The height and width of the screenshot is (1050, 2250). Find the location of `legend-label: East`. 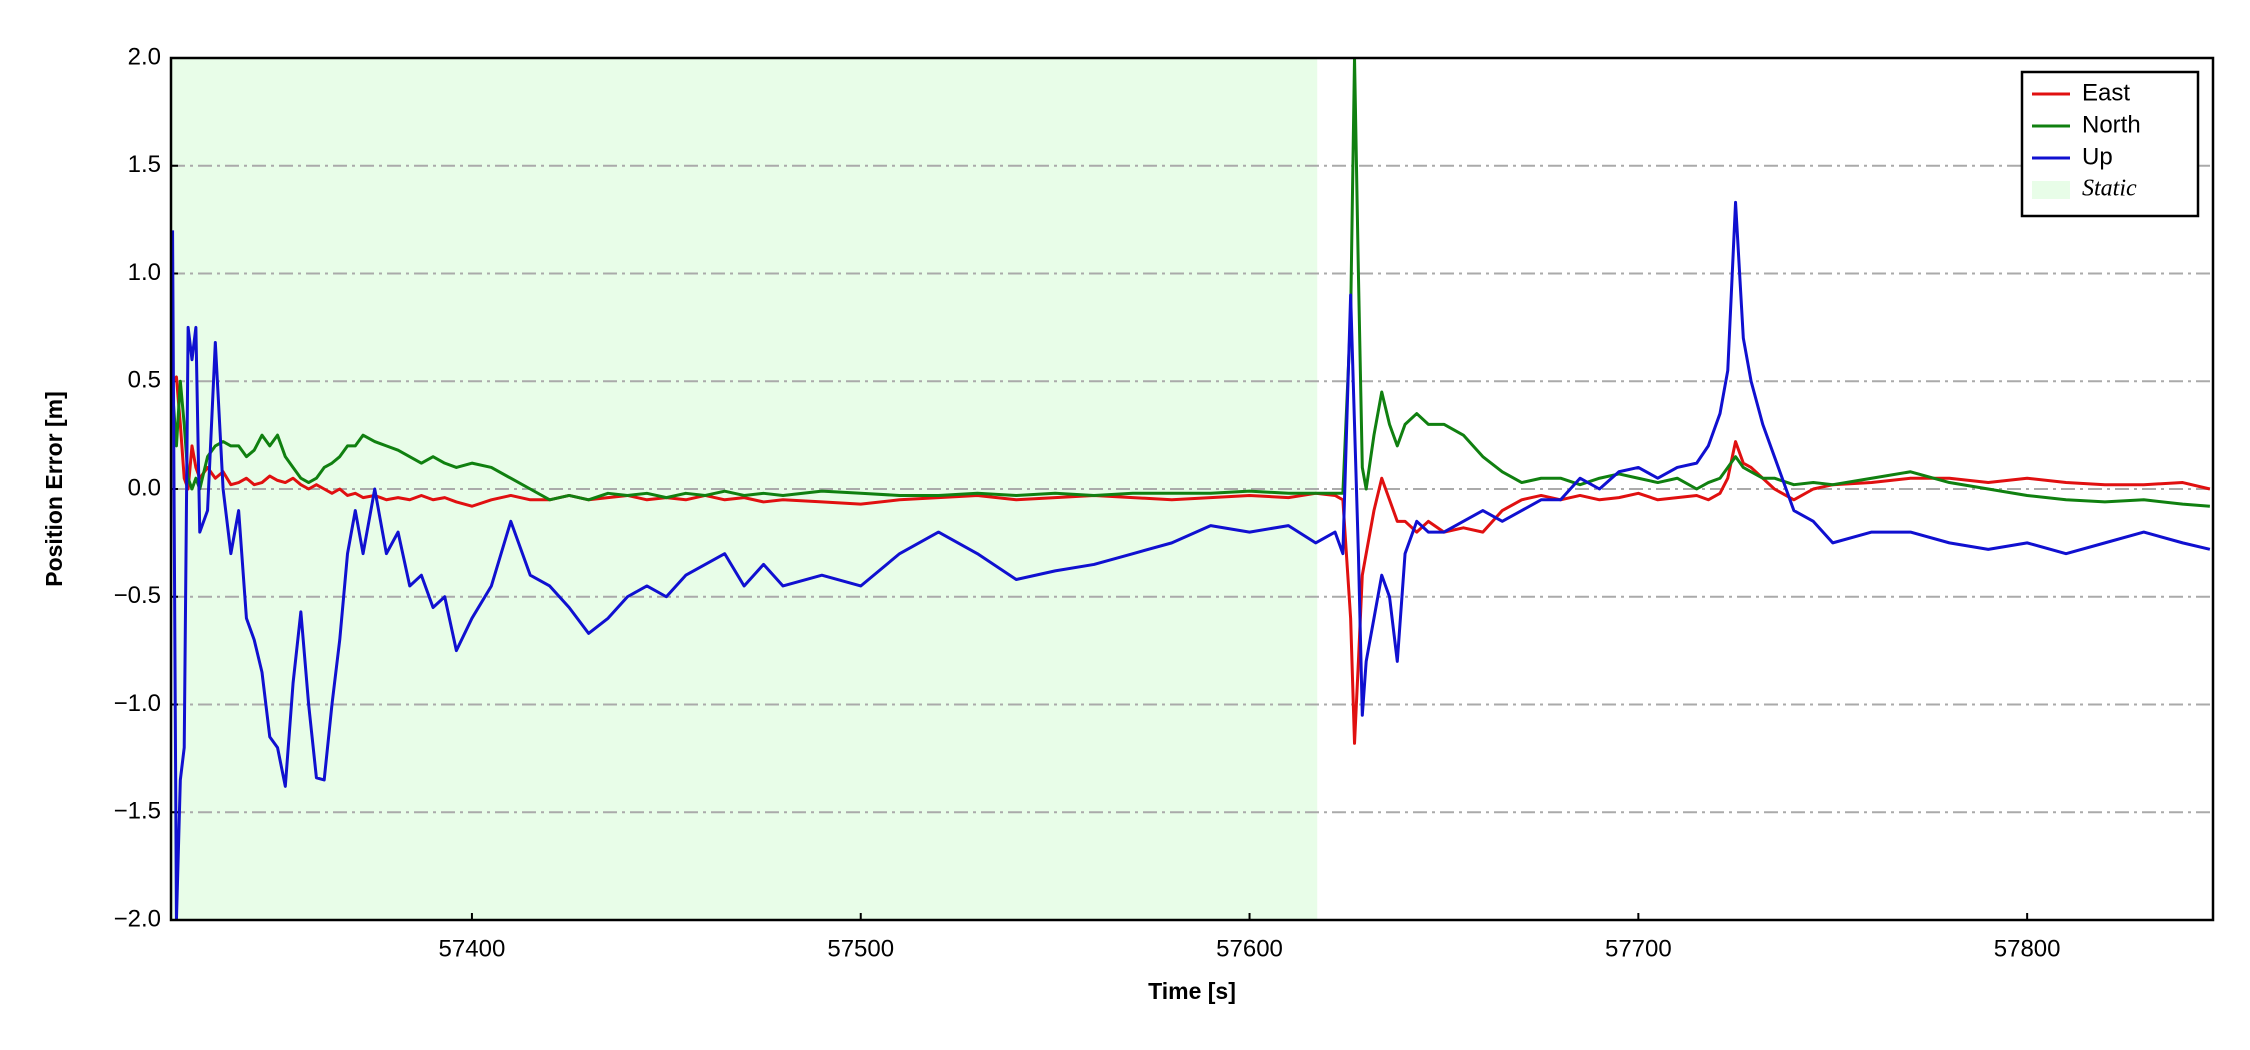

legend-label: East is located at coordinates (2106, 92).